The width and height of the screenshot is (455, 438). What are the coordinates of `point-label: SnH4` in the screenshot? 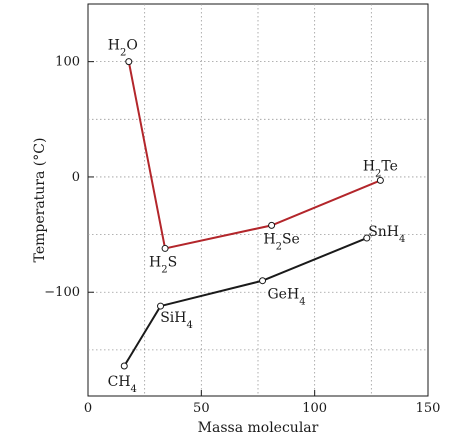 It's located at (386, 234).